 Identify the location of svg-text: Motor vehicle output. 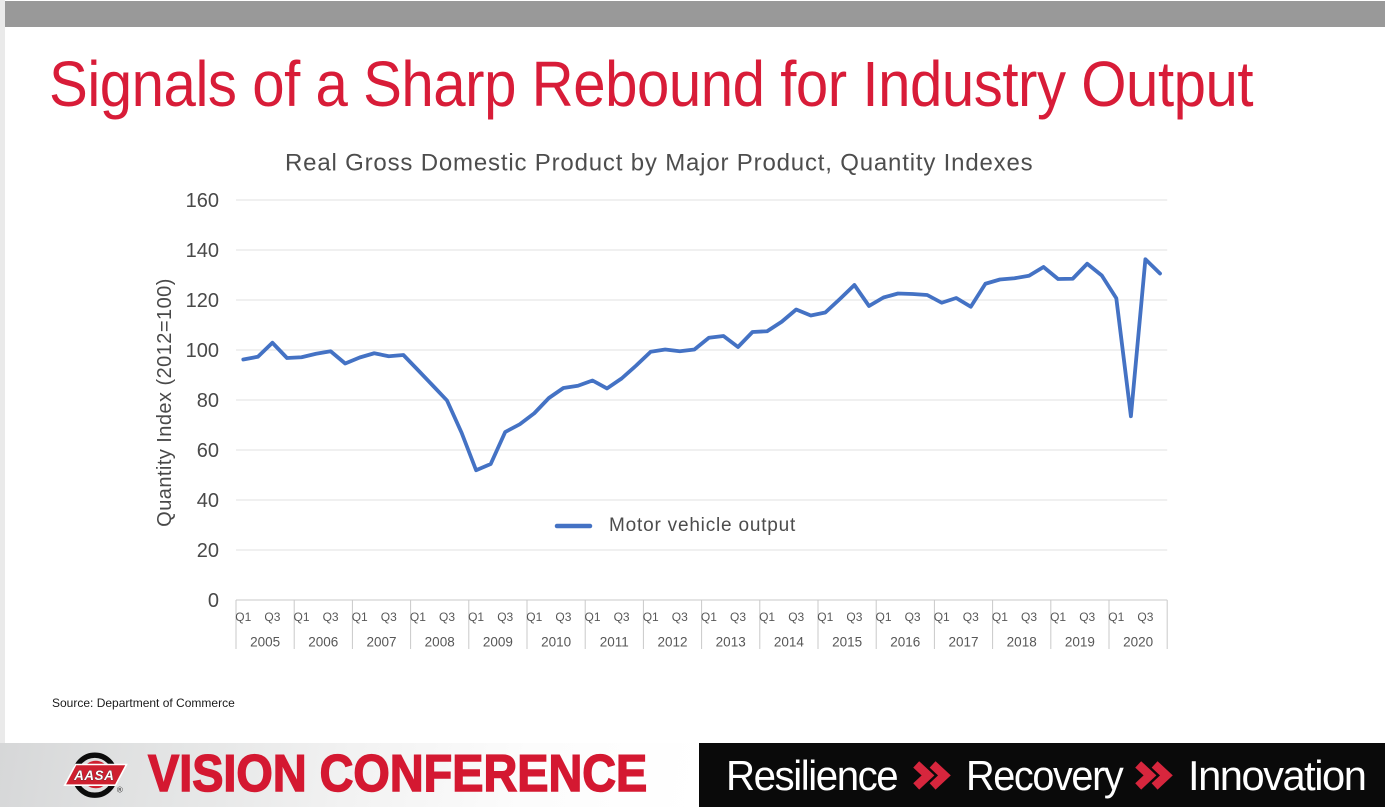
(702, 525).